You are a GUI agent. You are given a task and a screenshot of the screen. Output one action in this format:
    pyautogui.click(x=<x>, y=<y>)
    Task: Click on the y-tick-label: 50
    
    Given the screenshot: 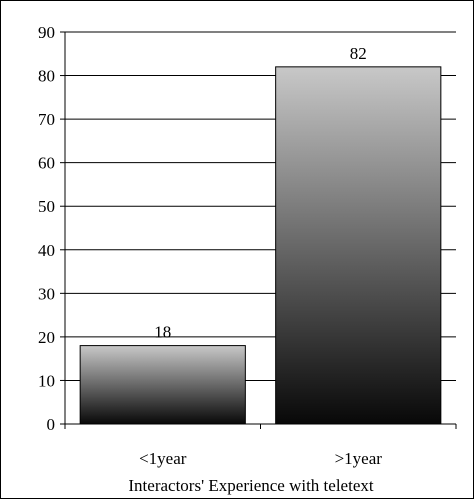 What is the action you would take?
    pyautogui.click(x=46, y=206)
    